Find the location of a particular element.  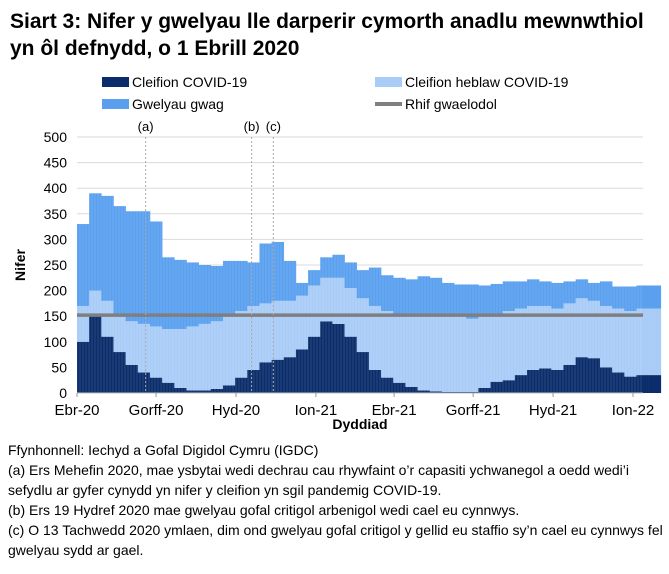

legend-label: Cleifion COVID-19 is located at coordinates (190, 82).